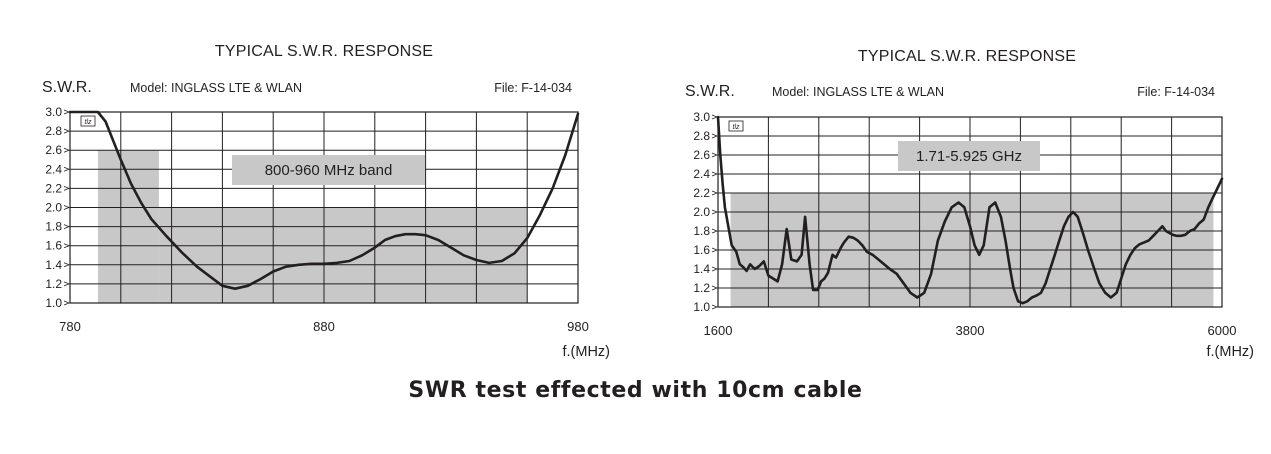 Image resolution: width=1271 pixels, height=454 pixels. Describe the element at coordinates (1222, 330) in the screenshot. I see `x-tick-label: 6000` at that location.